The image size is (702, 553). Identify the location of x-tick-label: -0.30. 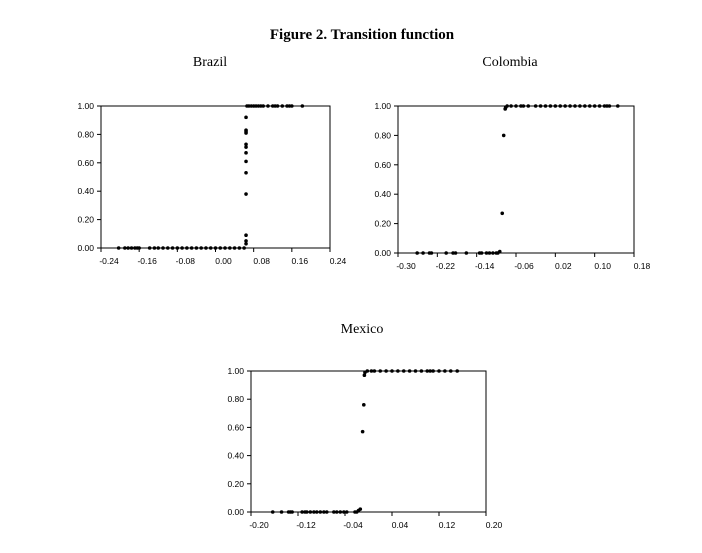
(406, 266).